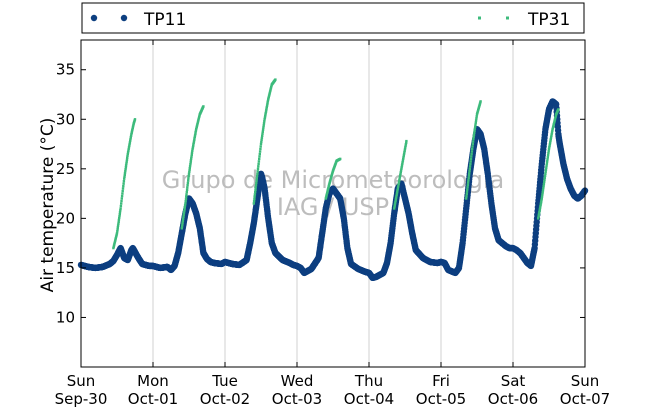  What do you see at coordinates (513, 381) in the screenshot?
I see `x-tick-label-day: Sat` at bounding box center [513, 381].